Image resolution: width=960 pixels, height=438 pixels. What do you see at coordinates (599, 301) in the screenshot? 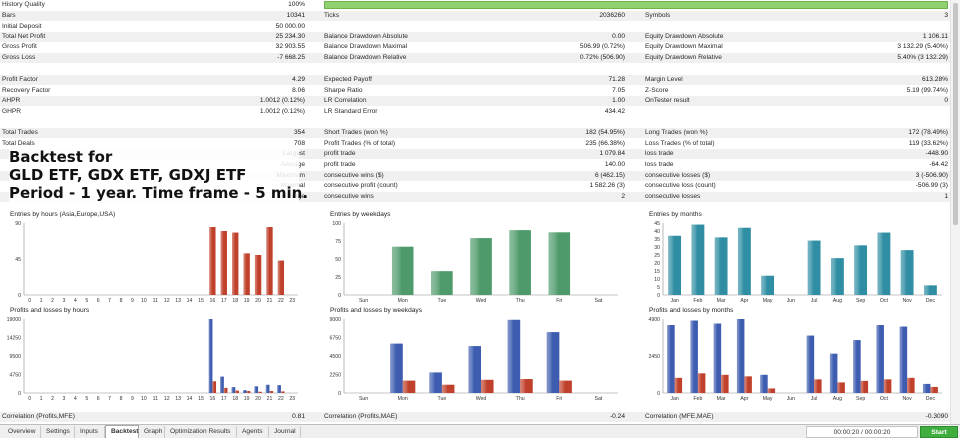
I see `x-tick-label: Sat` at bounding box center [599, 301].